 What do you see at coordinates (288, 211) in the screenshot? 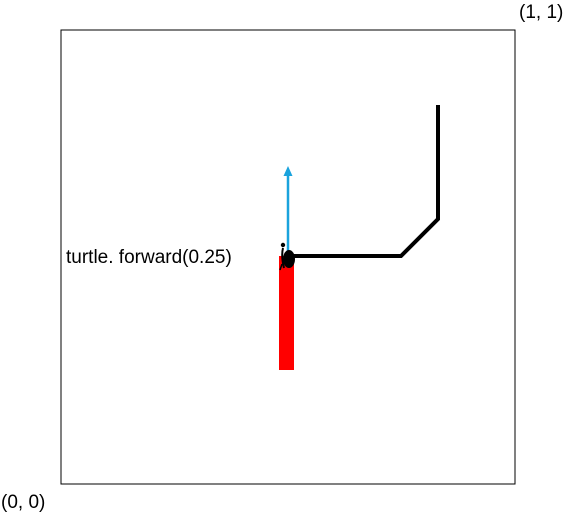
I see `arrow-up-icon` at bounding box center [288, 211].